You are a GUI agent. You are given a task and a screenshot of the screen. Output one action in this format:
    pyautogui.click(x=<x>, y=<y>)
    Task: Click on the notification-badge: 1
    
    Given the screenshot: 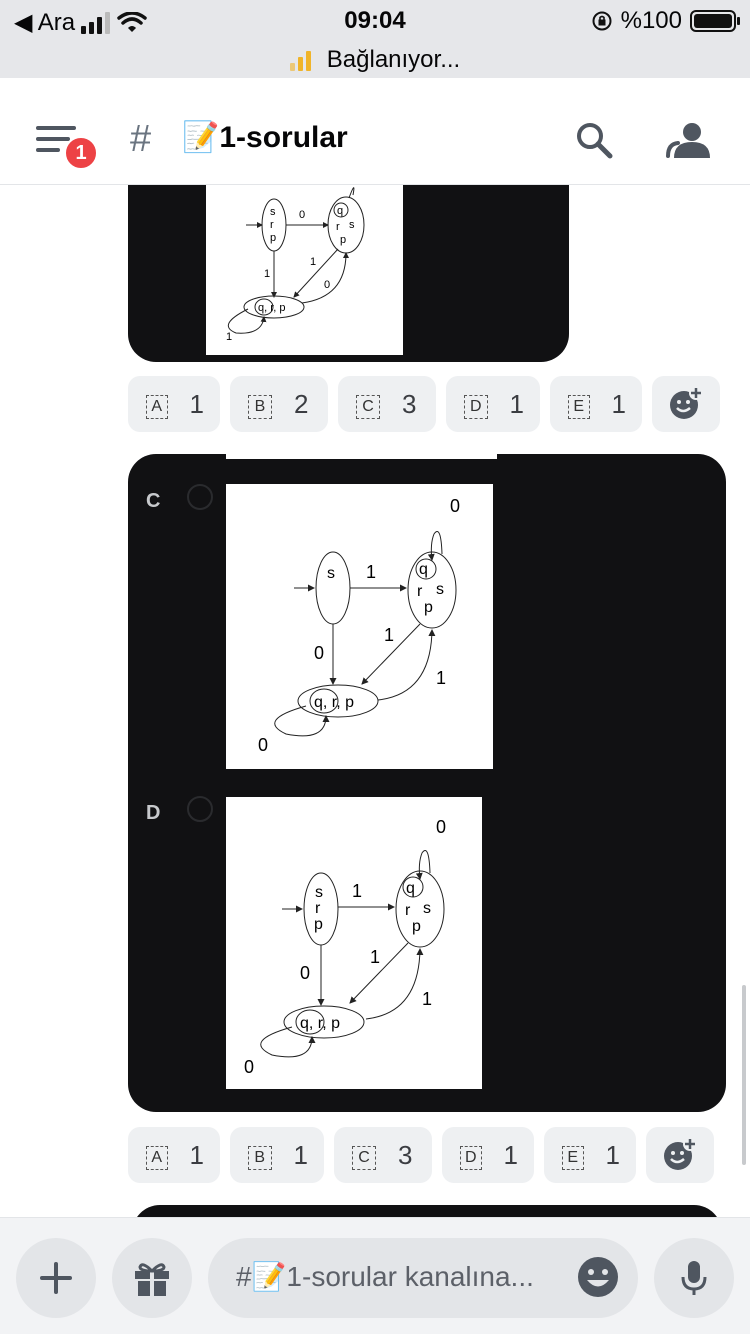 What is the action you would take?
    pyautogui.click(x=81, y=153)
    